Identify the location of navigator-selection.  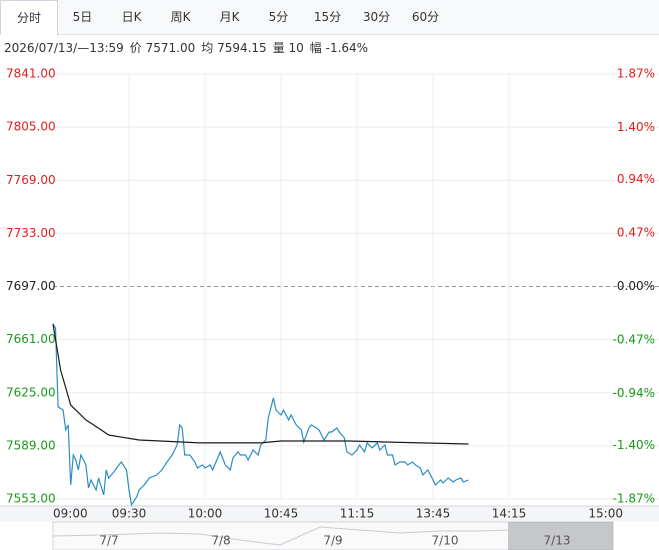
(560, 536).